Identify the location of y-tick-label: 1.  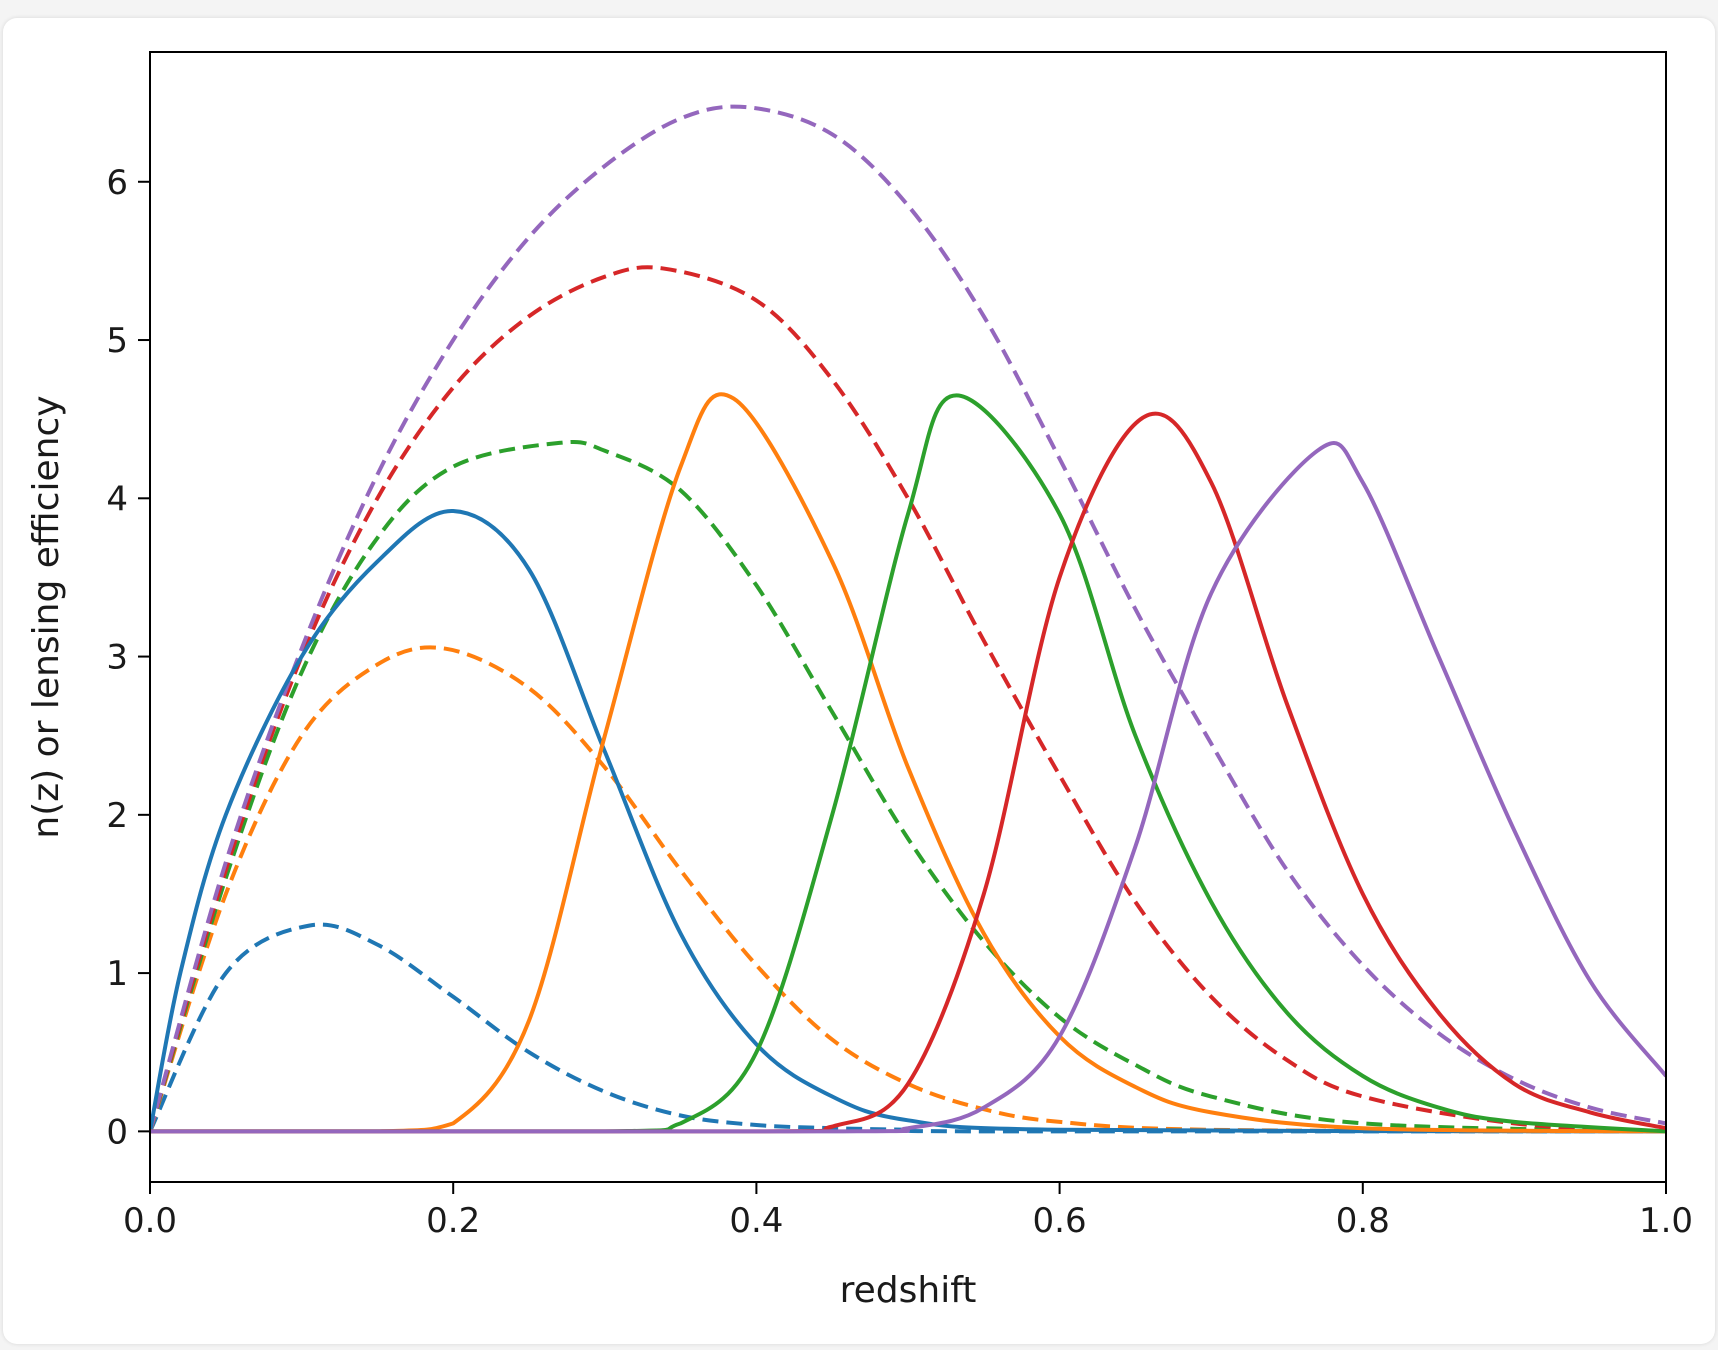
(117, 974).